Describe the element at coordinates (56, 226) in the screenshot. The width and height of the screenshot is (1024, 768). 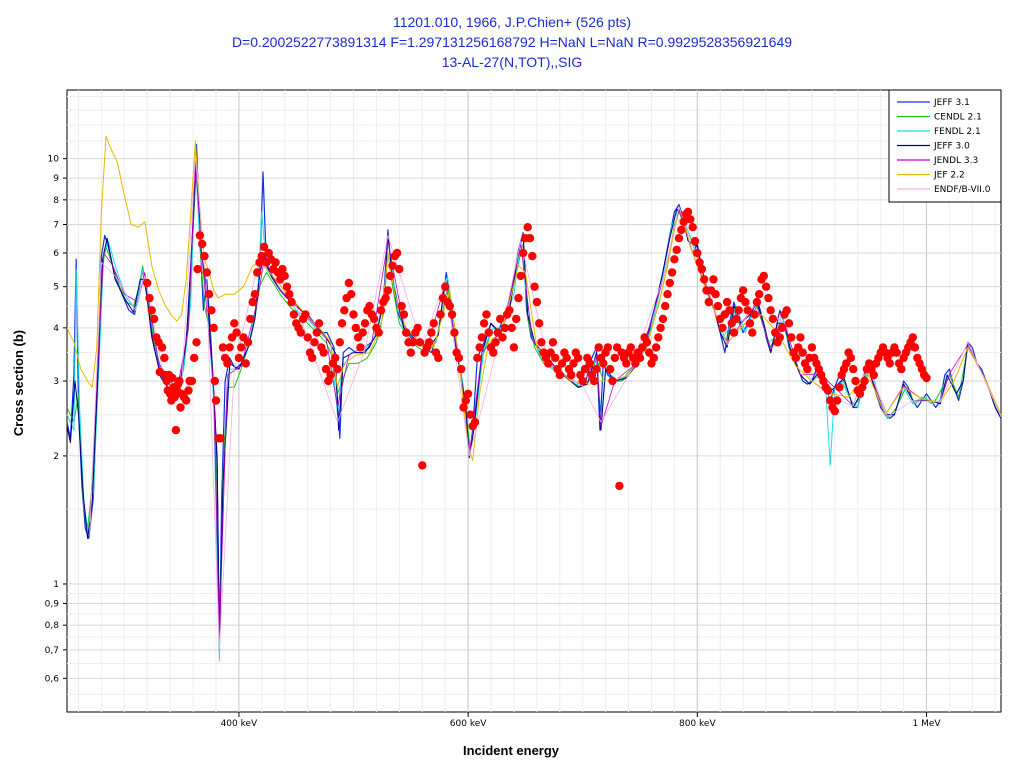
I see `y-tick-label: 7` at that location.